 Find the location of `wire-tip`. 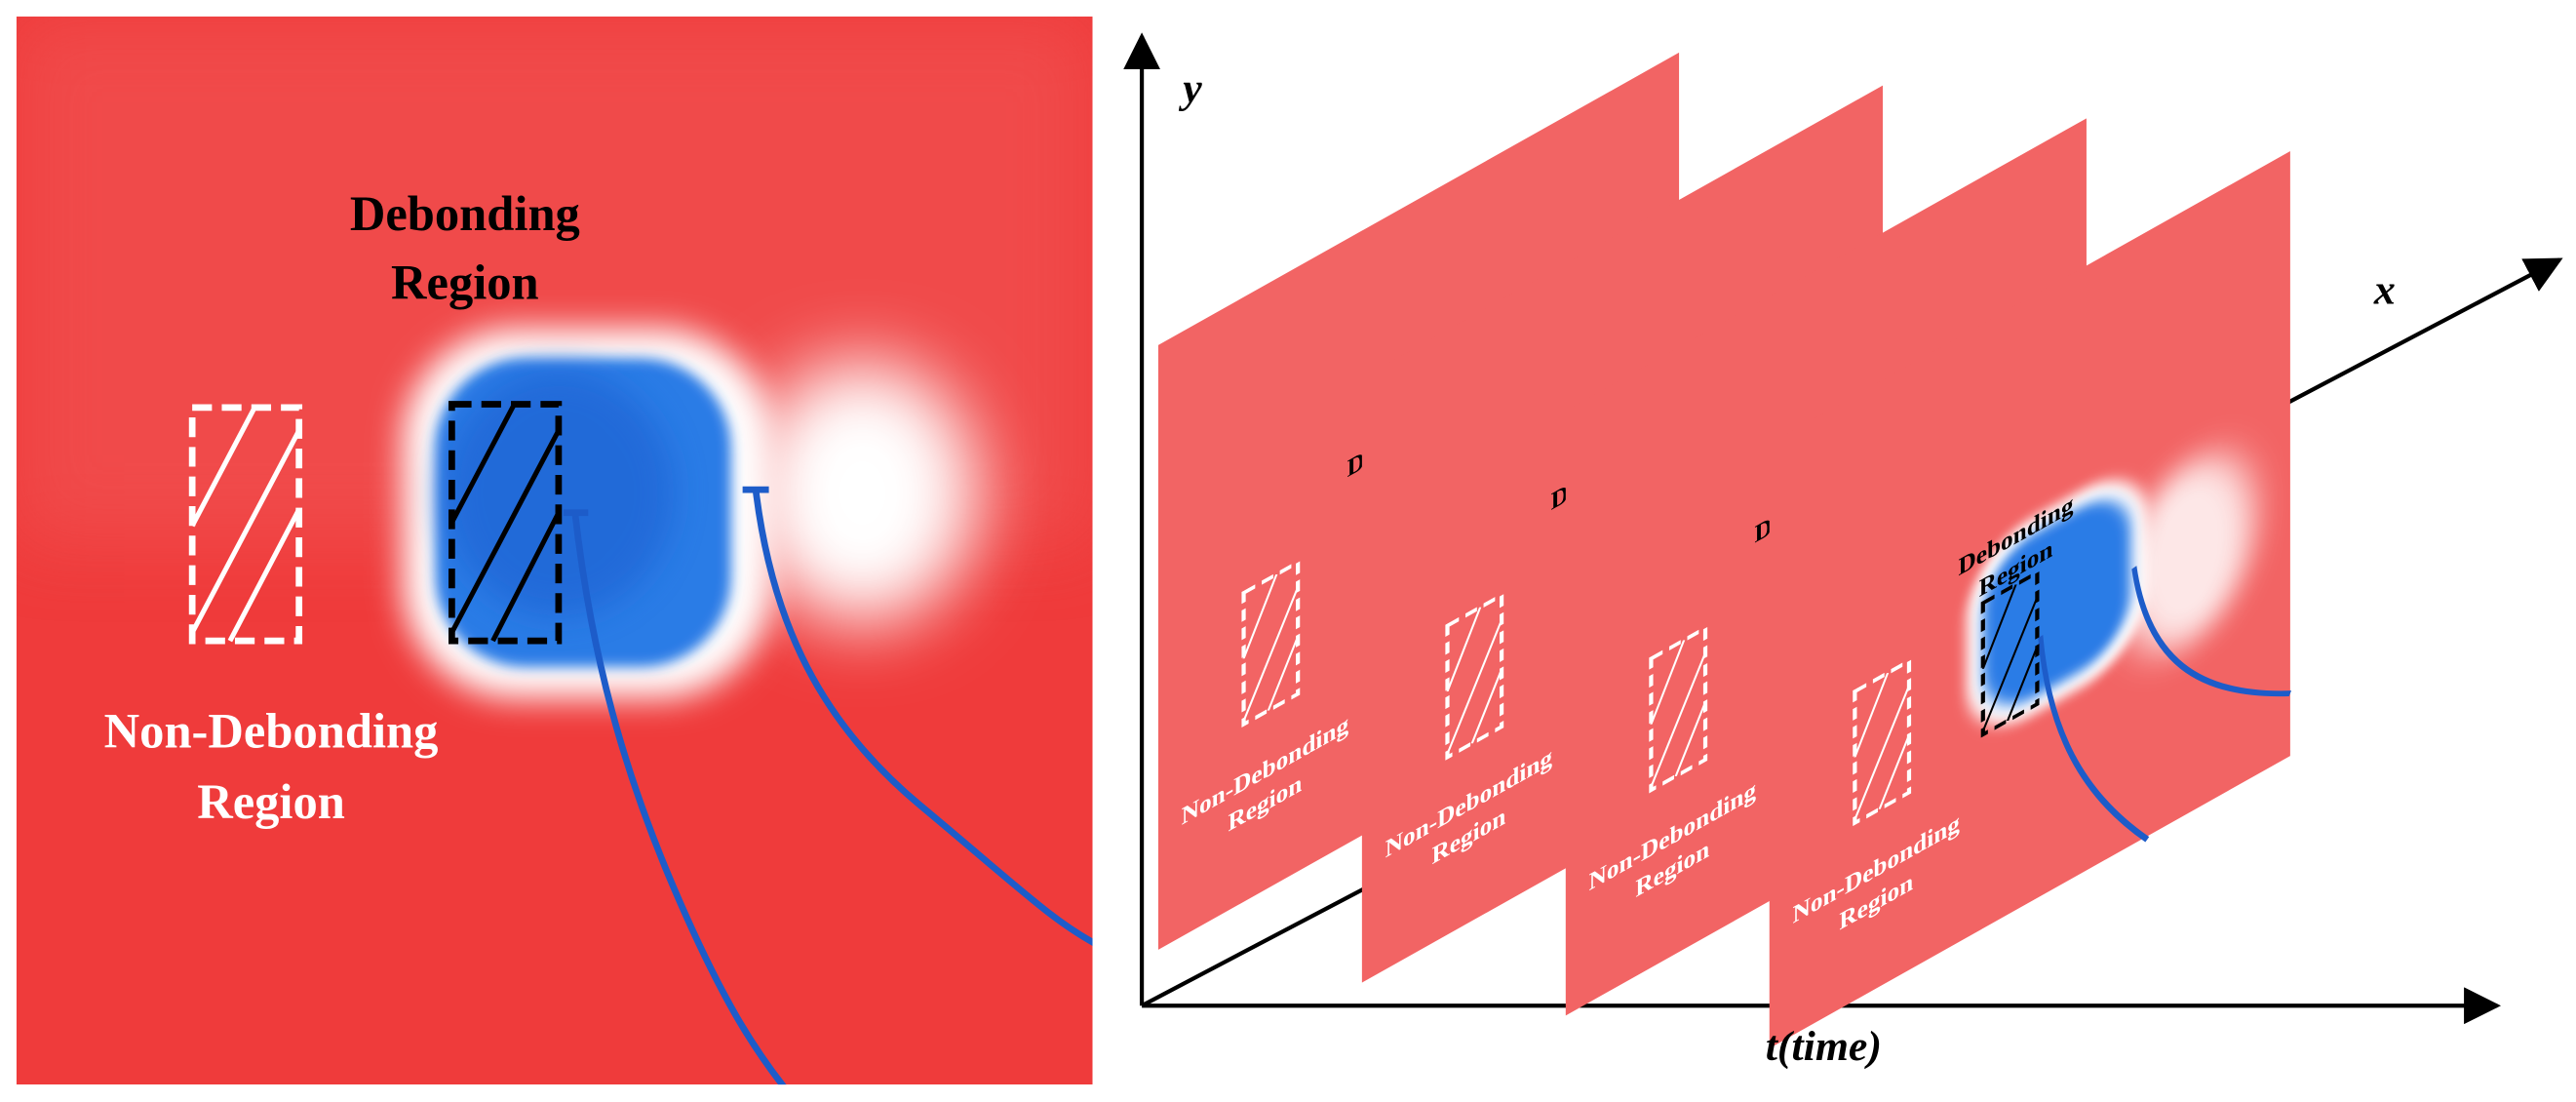

wire-tip is located at coordinates (666, 501).